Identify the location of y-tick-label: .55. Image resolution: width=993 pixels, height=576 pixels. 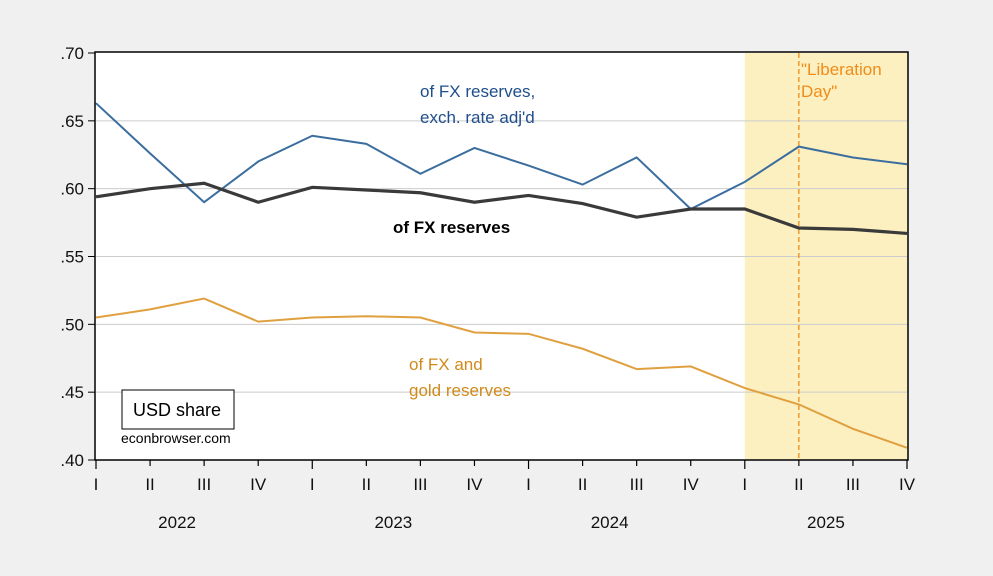
(72, 257).